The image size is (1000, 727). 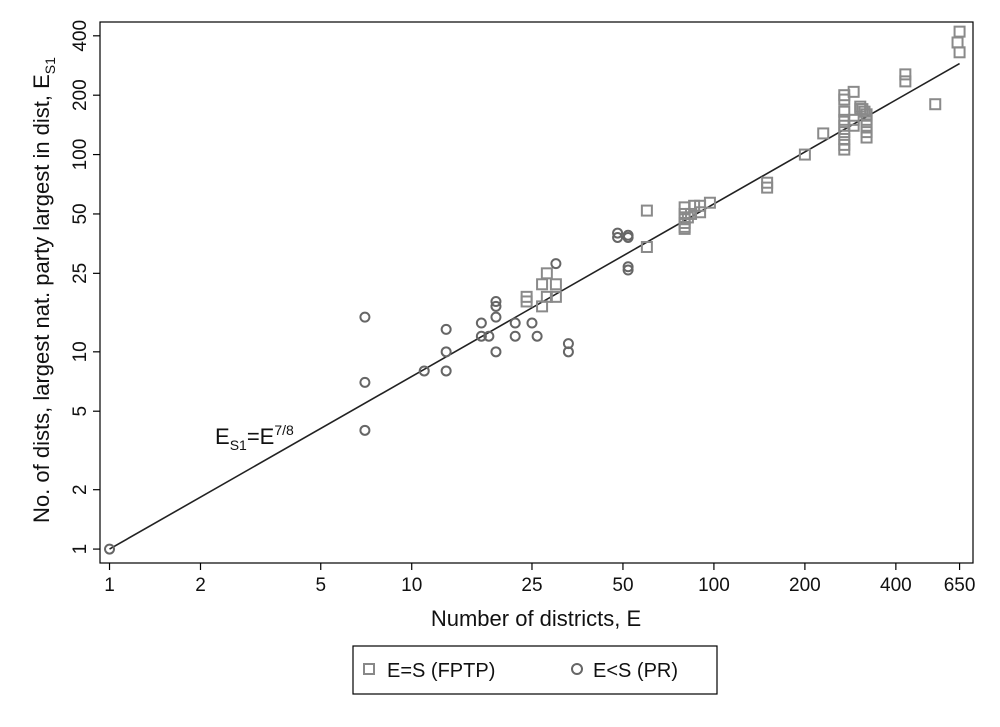 I want to click on x-tick-label: 25, so click(x=531, y=585).